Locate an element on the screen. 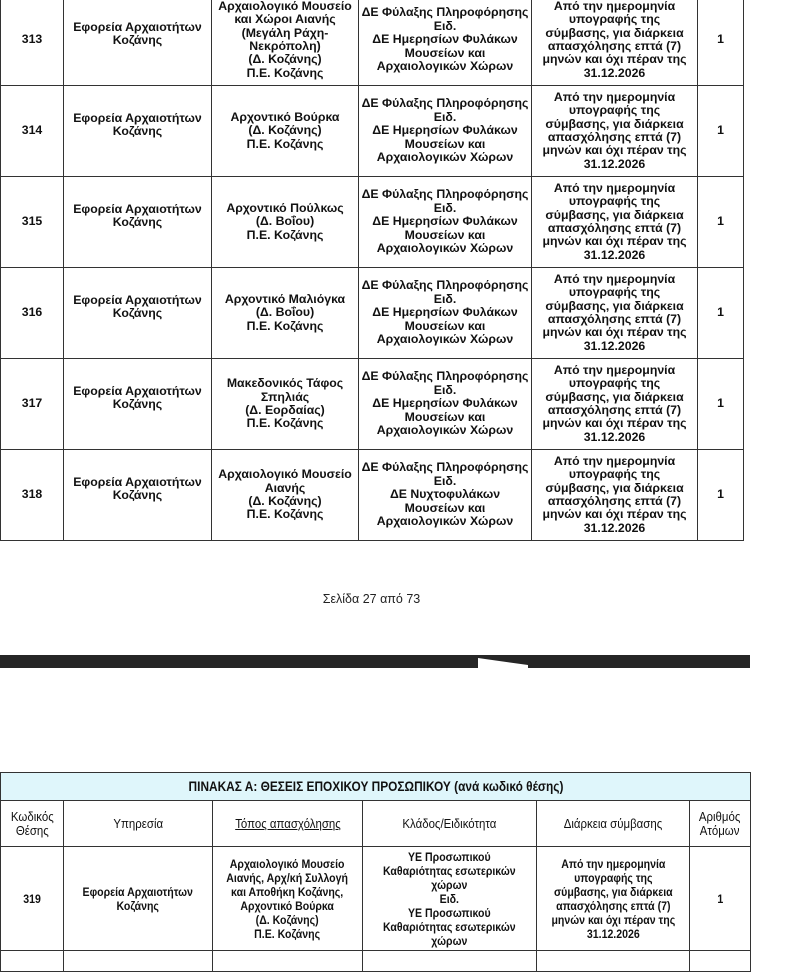 The image size is (808, 972). cell-workplace: Αρχοντικό Βούρκα (Δ. Κοζάνης) Π.Ε. Κοζάνης is located at coordinates (285, 131).